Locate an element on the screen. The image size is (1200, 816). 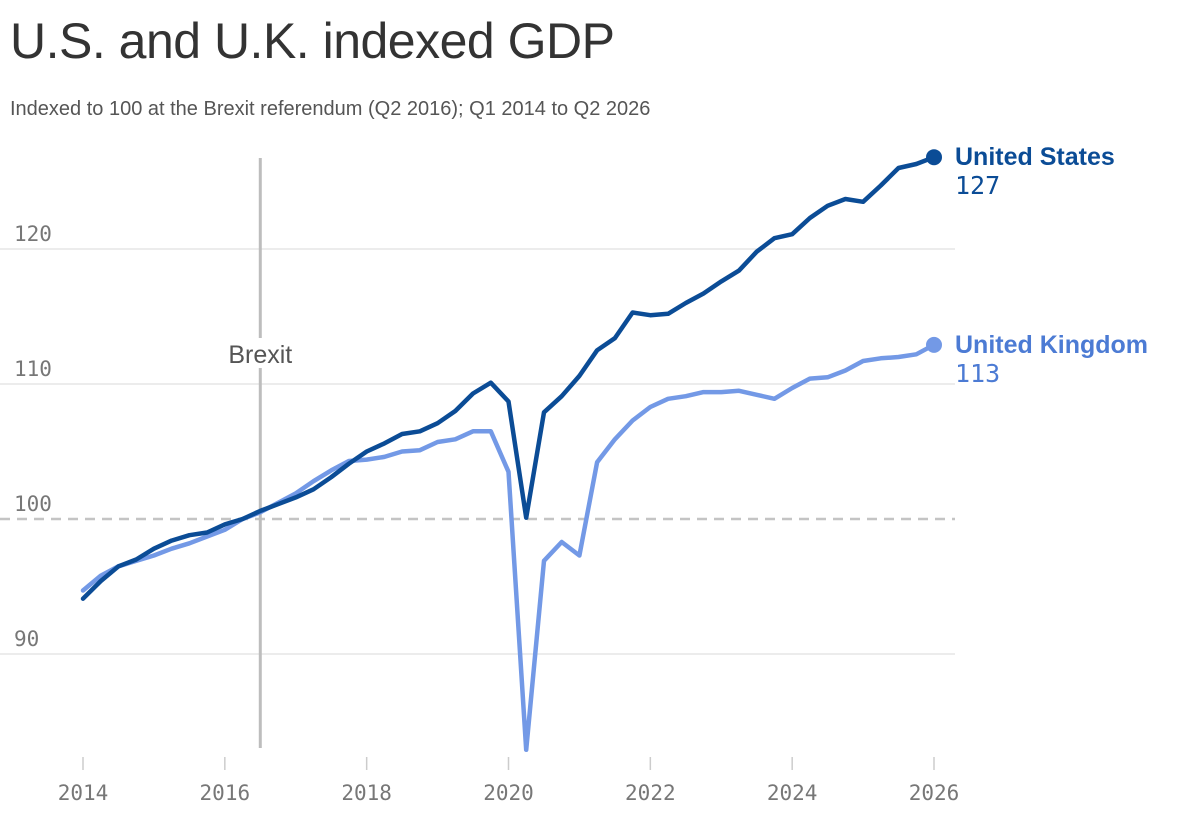
united-kingdom-end-value: 113 is located at coordinates (977, 373).